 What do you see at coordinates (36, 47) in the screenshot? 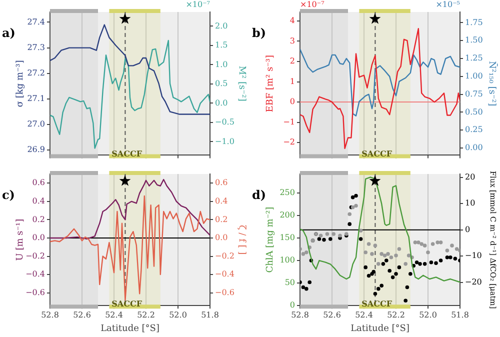
I see `y-tick-label: 27.3` at bounding box center [36, 47].